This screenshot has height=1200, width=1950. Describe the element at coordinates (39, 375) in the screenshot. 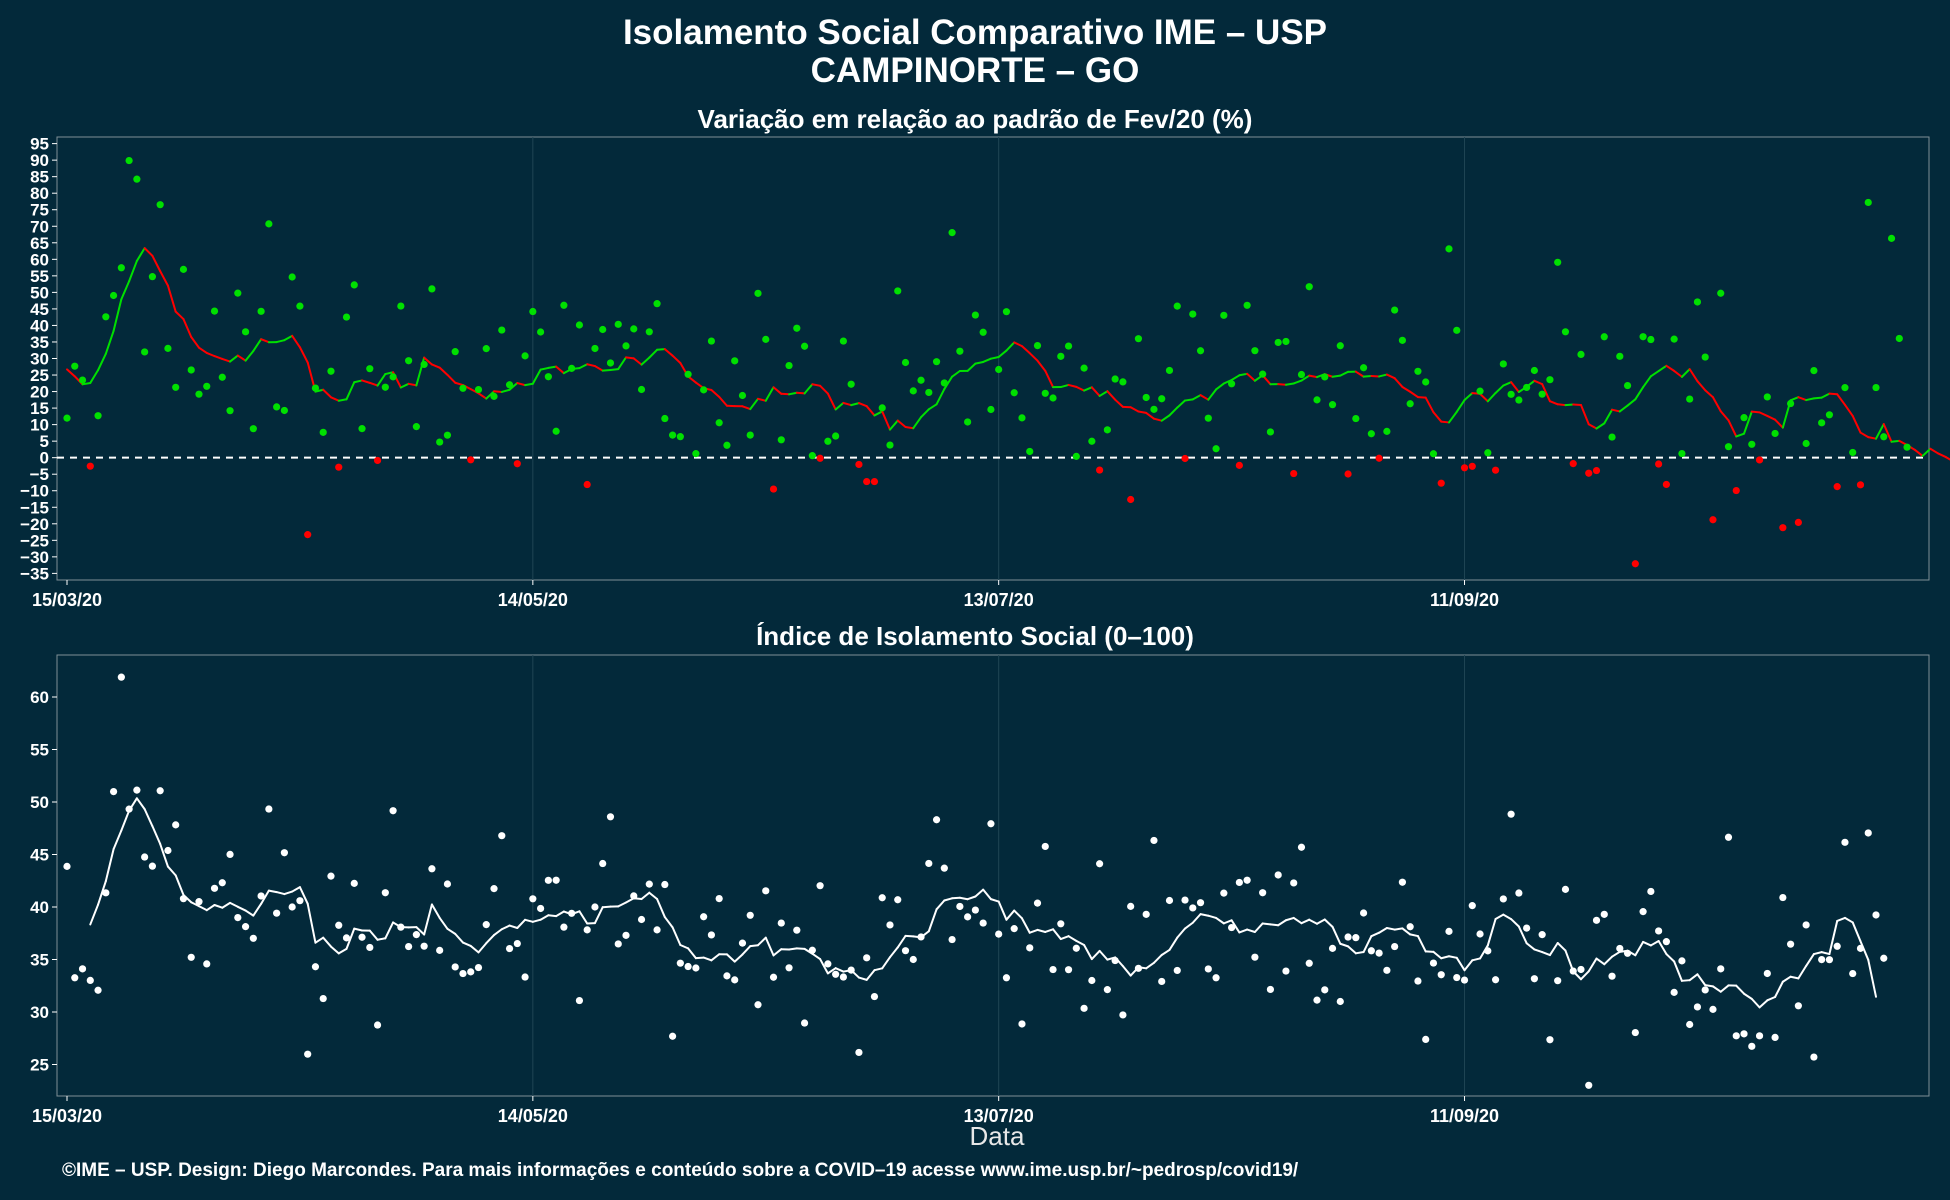

I see `top-y-tick-label: 25` at that location.